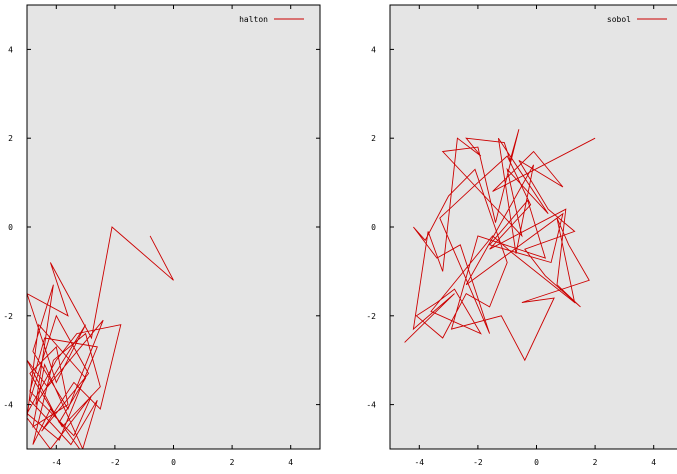 The height and width of the screenshot is (474, 677). I want to click on legend-label-halton: halton, so click(253, 19).